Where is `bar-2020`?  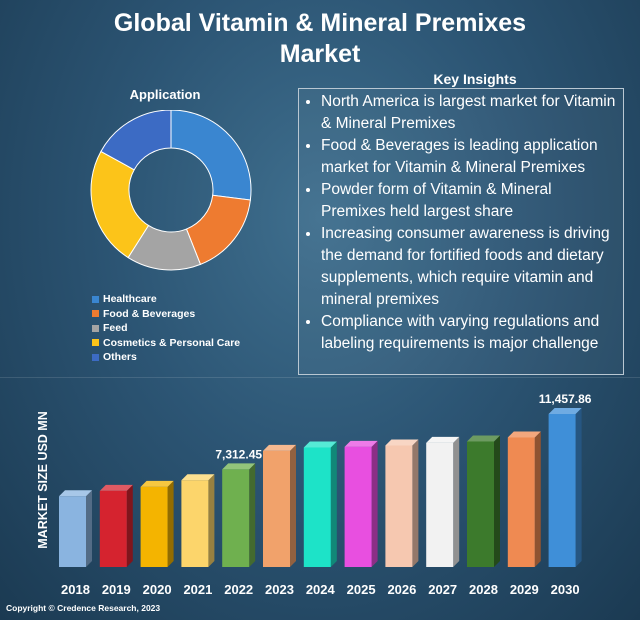 bar-2020 is located at coordinates (157, 523).